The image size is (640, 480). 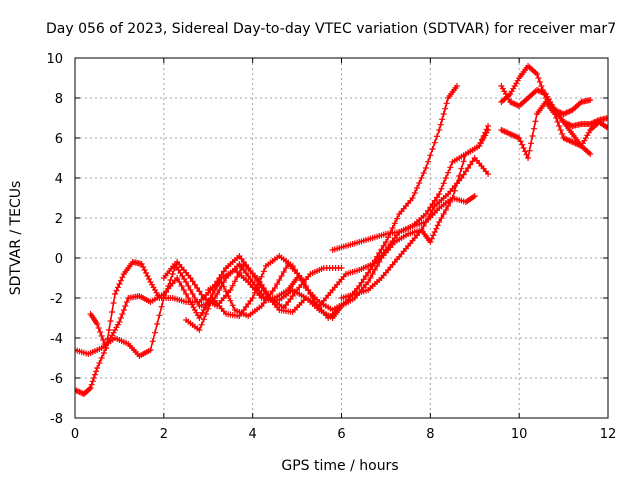 What do you see at coordinates (56, 339) in the screenshot?
I see `y-tick-label: -4` at bounding box center [56, 339].